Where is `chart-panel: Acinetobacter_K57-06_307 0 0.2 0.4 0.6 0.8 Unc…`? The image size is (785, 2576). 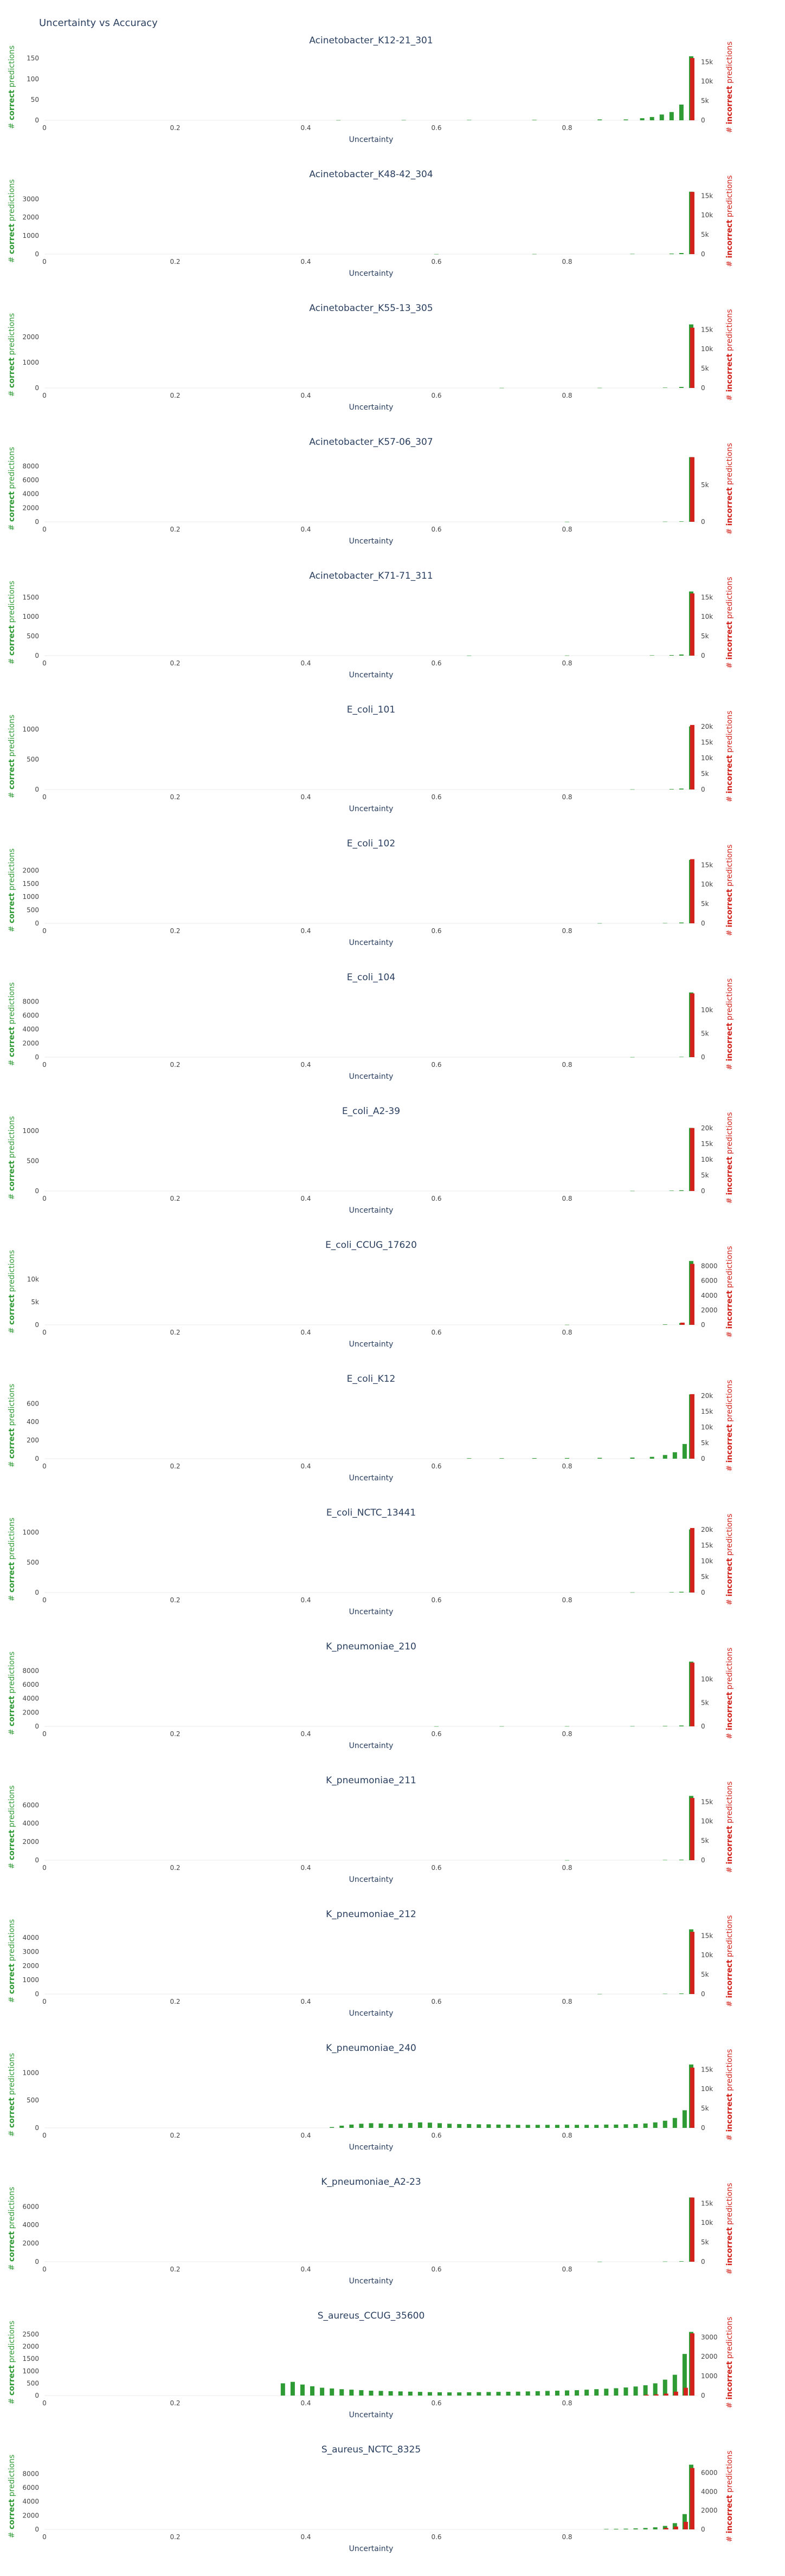
chart-panel: Acinetobacter_K57-06_307 0 0.2 0.4 0.6 0.8 Unc… is located at coordinates (371, 491).